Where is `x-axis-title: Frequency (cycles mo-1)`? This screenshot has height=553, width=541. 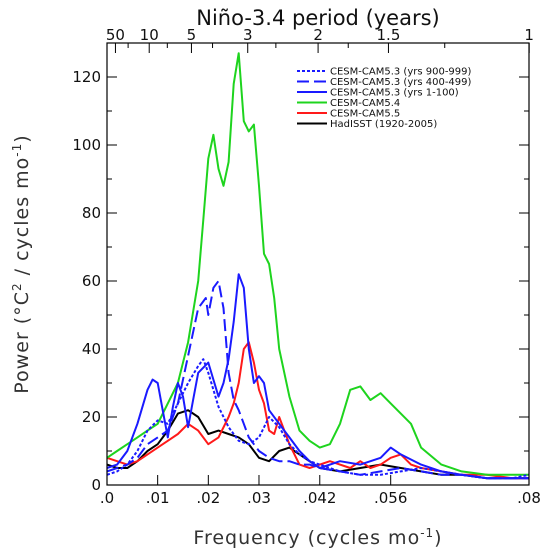 x-axis-title: Frequency (cycles mo-1) is located at coordinates (317, 537).